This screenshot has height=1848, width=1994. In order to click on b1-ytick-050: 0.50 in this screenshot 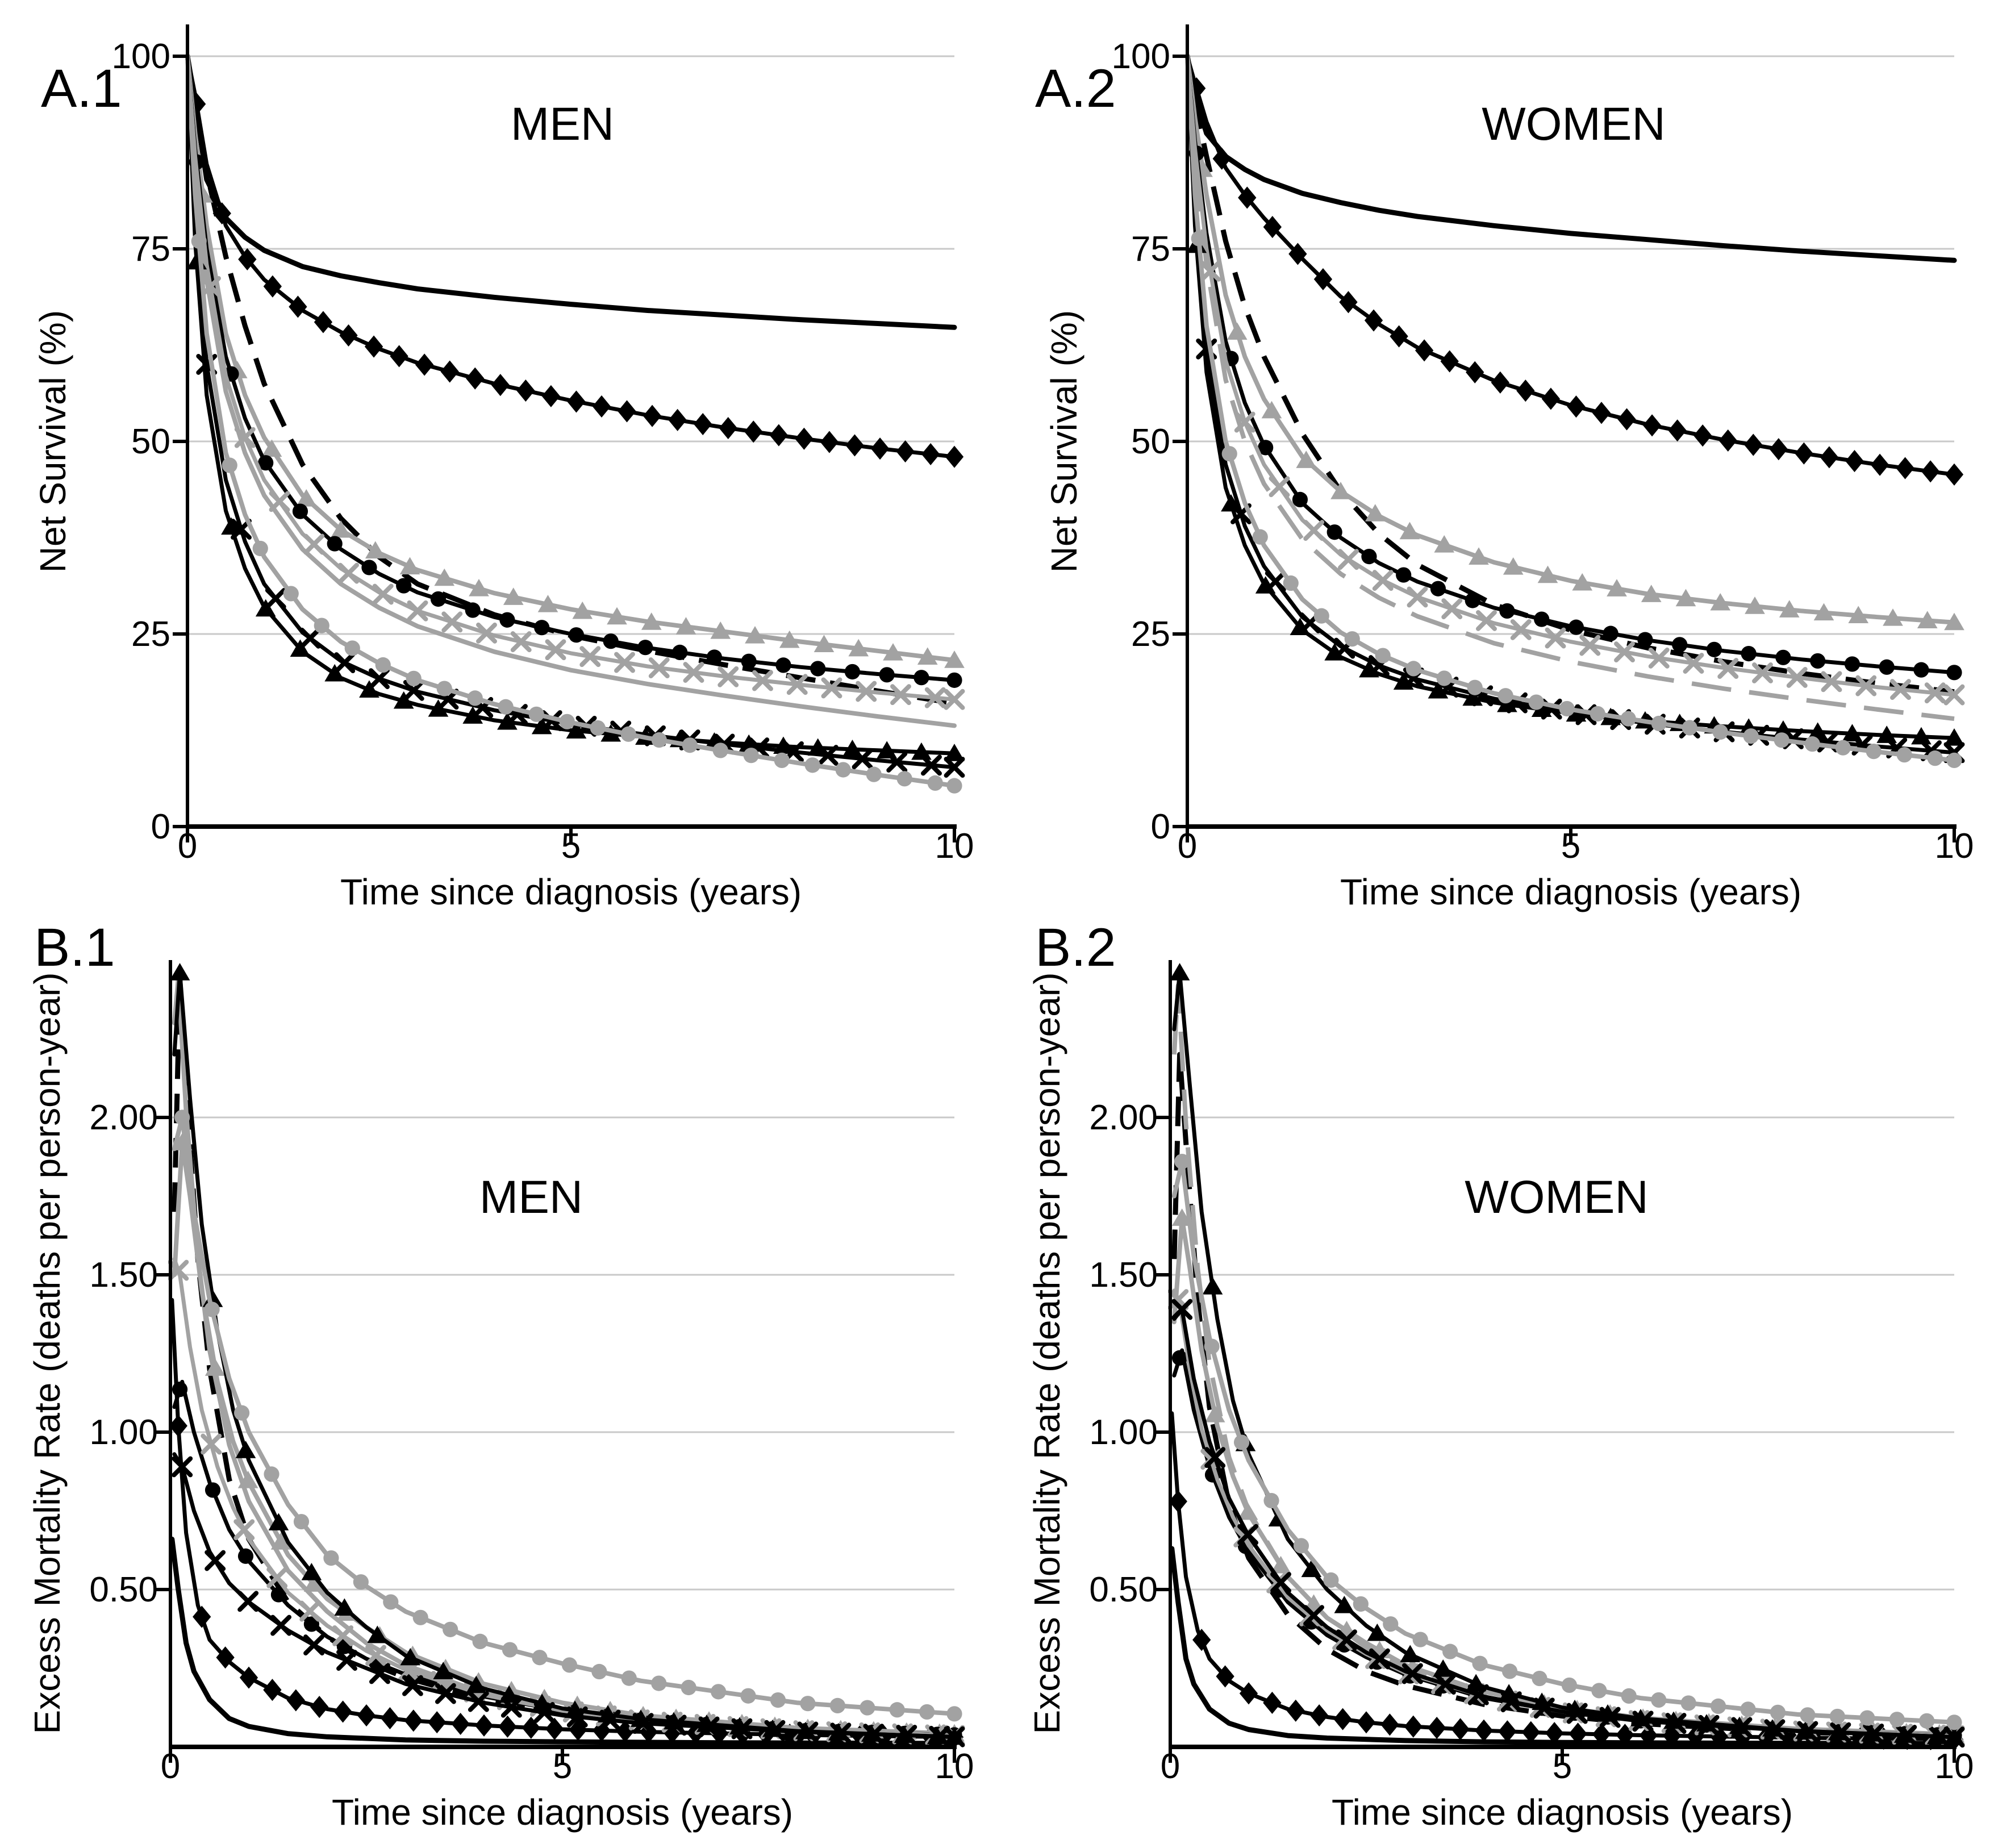, I will do `click(123, 1589)`.